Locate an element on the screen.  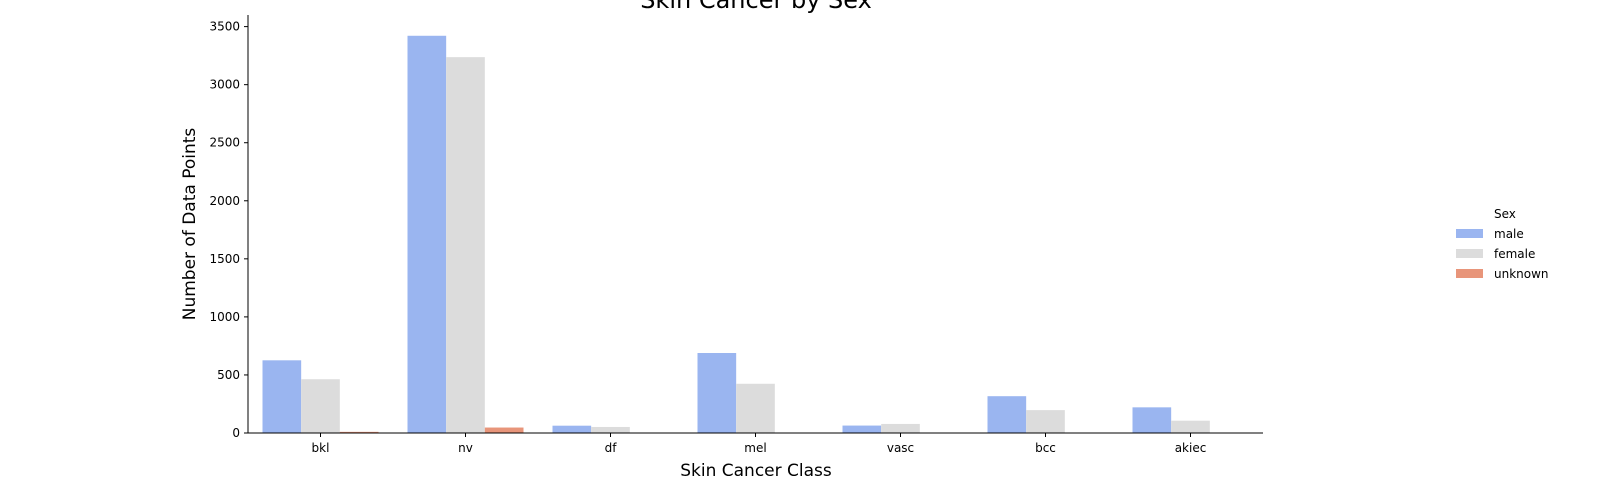
bar-bkl-female is located at coordinates (320, 406).